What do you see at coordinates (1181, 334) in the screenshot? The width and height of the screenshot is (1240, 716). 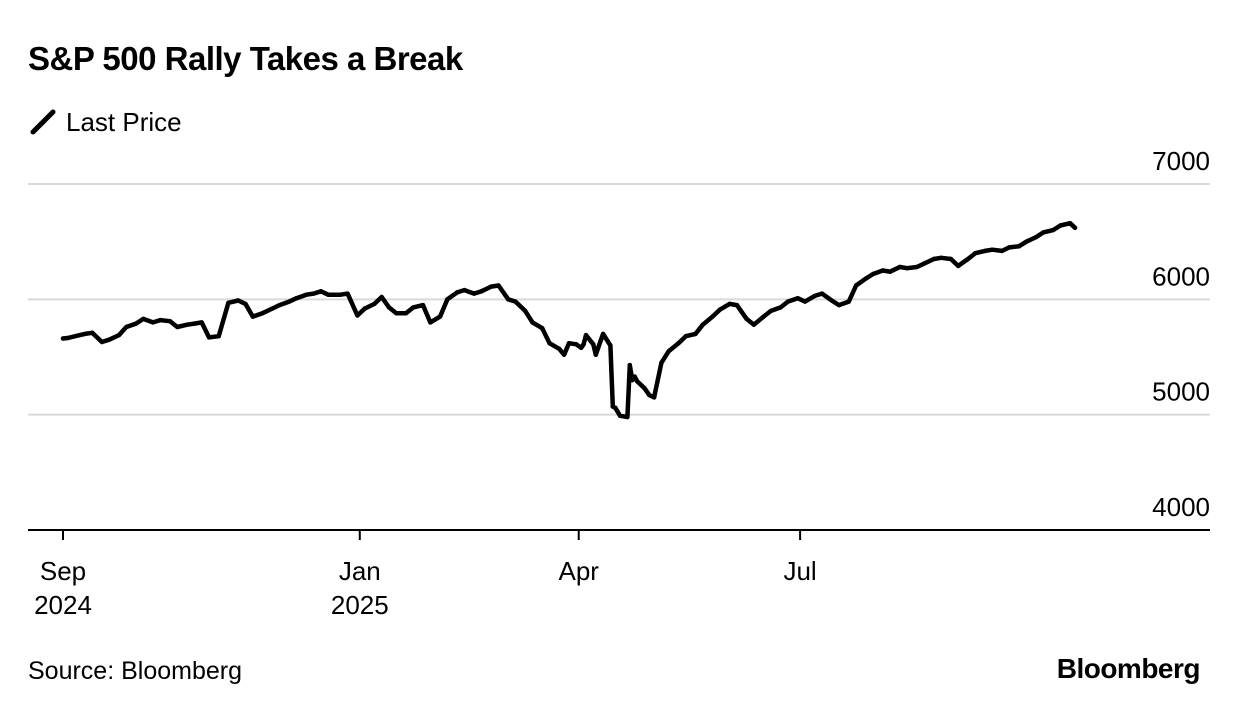 I see `y-axis-ticks: 4000 5000 6000 7000` at bounding box center [1181, 334].